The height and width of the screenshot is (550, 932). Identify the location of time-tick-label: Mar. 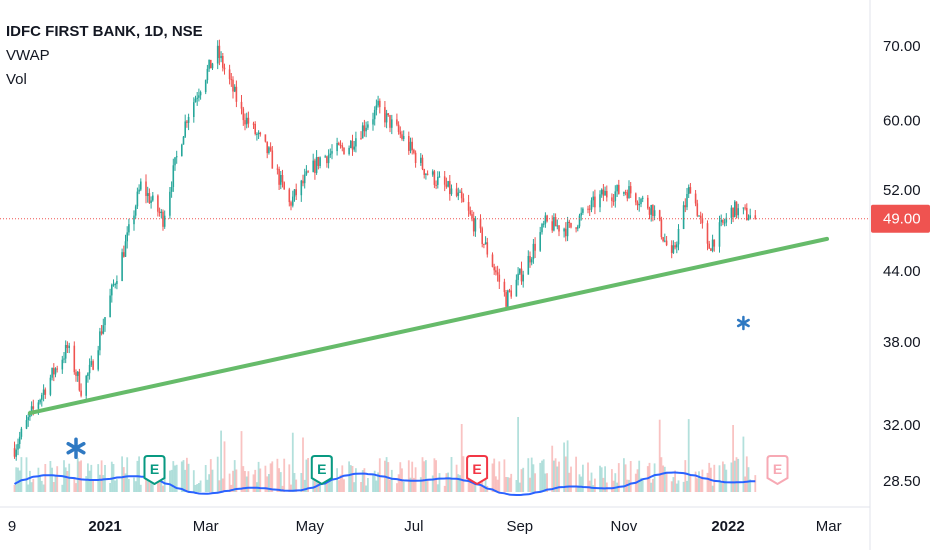
(206, 526).